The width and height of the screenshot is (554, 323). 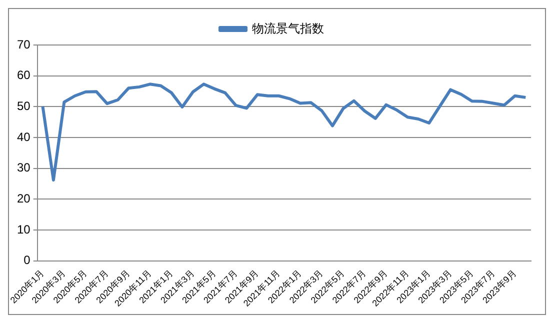 What do you see at coordinates (288, 28) in the screenshot?
I see `legend-label: 物流景气指数` at bounding box center [288, 28].